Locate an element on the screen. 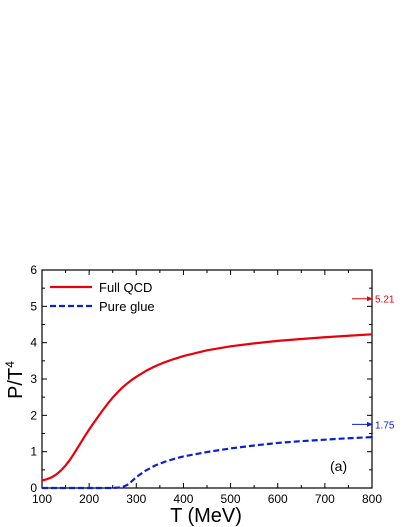  y-axis-label: P/T4 is located at coordinates (15, 380).